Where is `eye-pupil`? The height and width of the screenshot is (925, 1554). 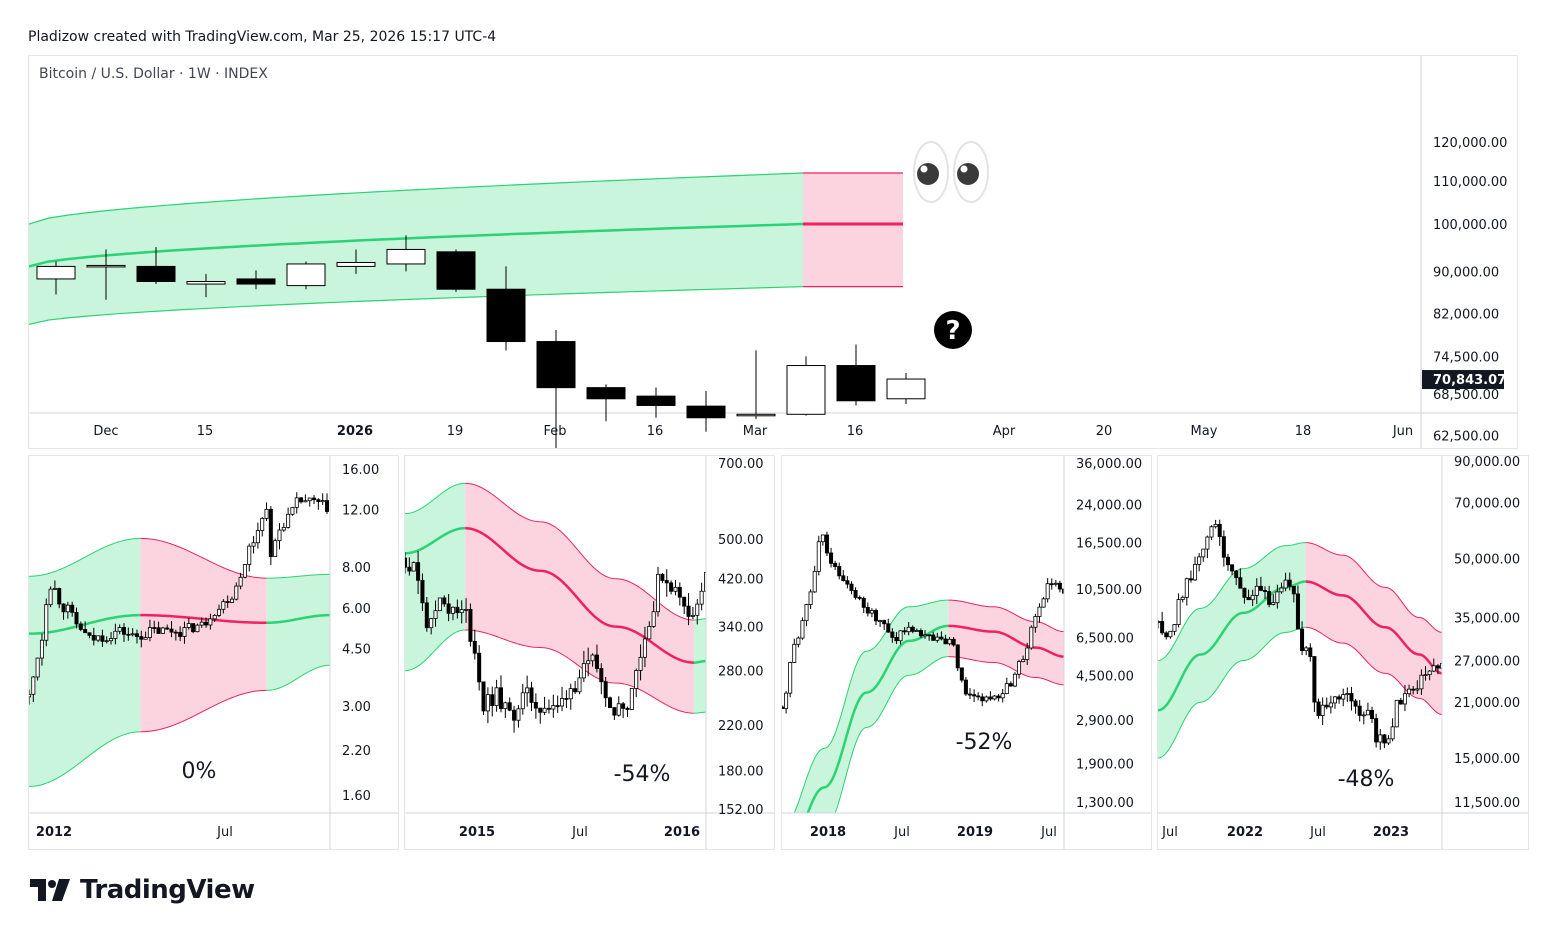 eye-pupil is located at coordinates (968, 174).